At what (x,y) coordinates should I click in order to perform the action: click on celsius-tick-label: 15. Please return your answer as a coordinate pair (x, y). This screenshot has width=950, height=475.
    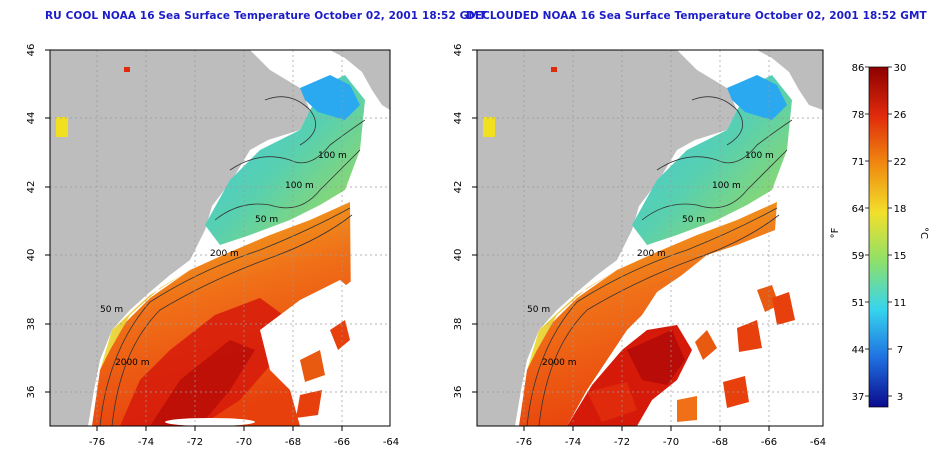
    Looking at the image, I should click on (900, 256).